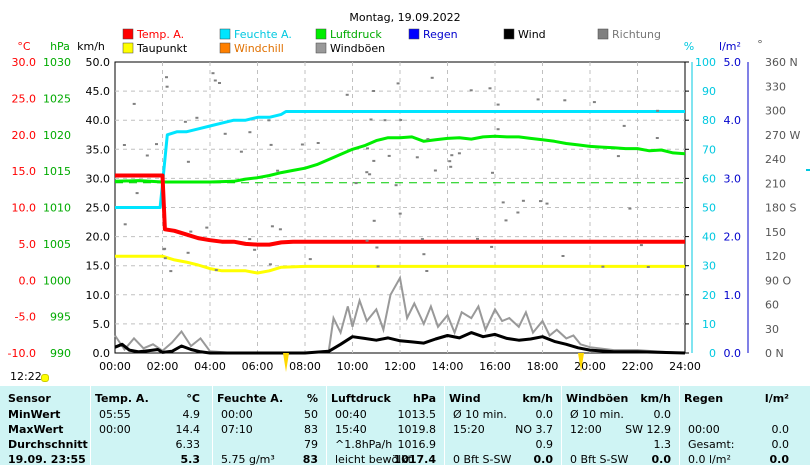 The height and width of the screenshot is (466, 810). Describe the element at coordinates (733, 237) in the screenshot. I see `rain-tick-label: 2.0` at that location.